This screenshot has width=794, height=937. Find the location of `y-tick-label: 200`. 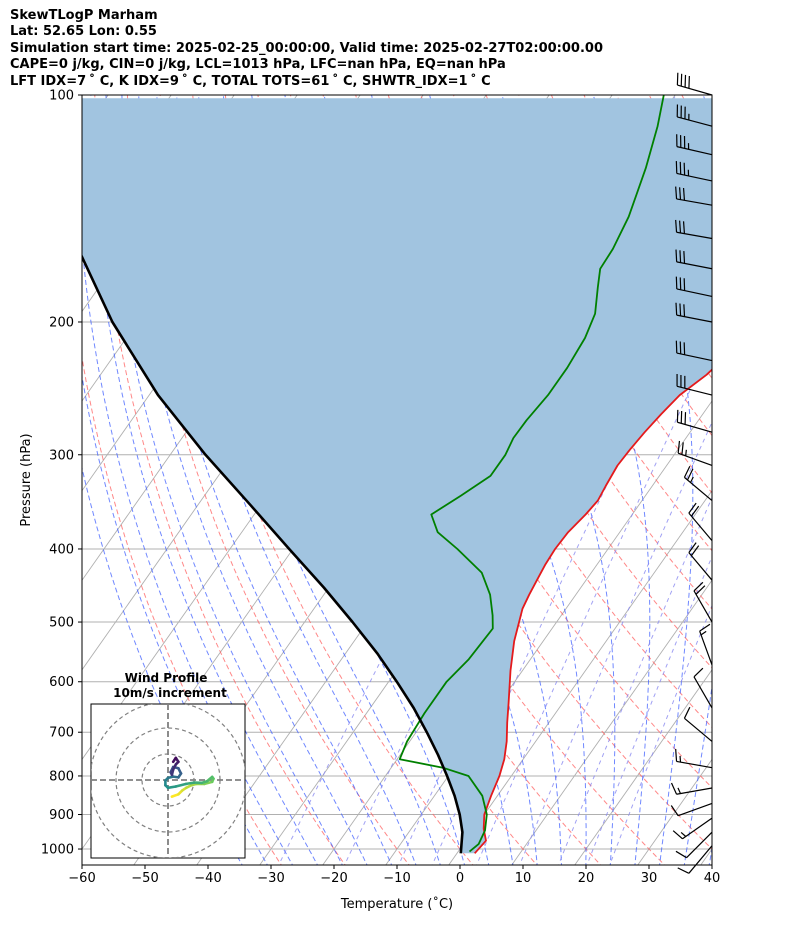

y-tick-label: 200 is located at coordinates (61, 322).